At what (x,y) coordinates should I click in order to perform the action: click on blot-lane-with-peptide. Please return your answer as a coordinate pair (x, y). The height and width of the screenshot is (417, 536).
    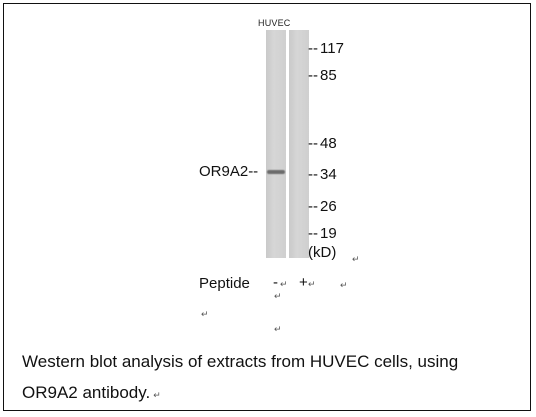
    Looking at the image, I should click on (299, 144).